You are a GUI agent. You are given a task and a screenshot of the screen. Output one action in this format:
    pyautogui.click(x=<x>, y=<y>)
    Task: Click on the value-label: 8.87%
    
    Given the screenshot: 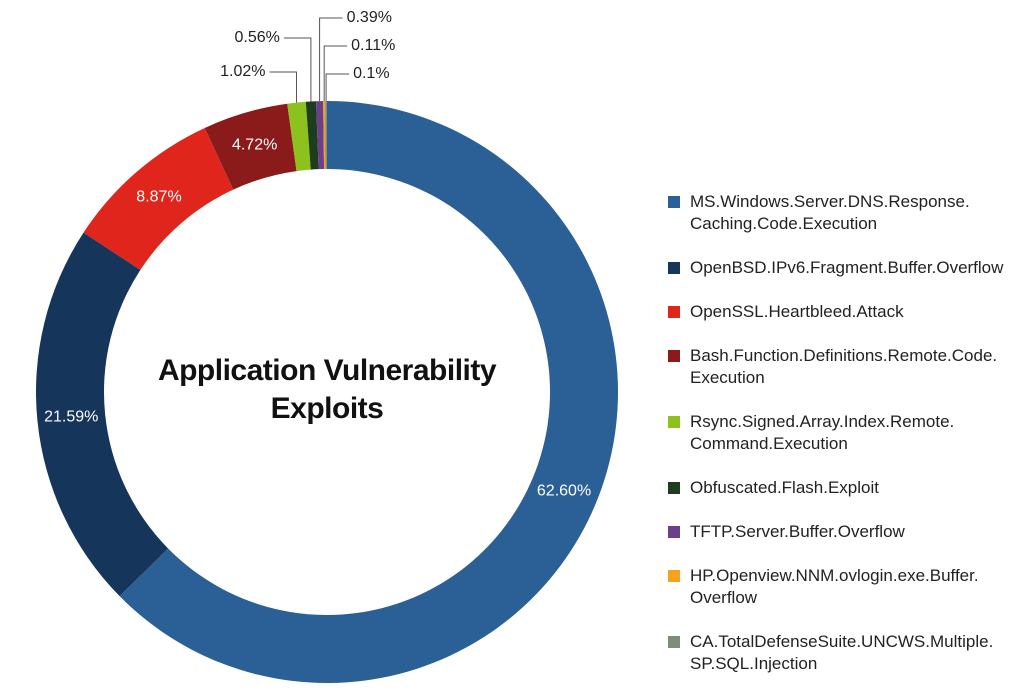 What is the action you would take?
    pyautogui.click(x=158, y=197)
    